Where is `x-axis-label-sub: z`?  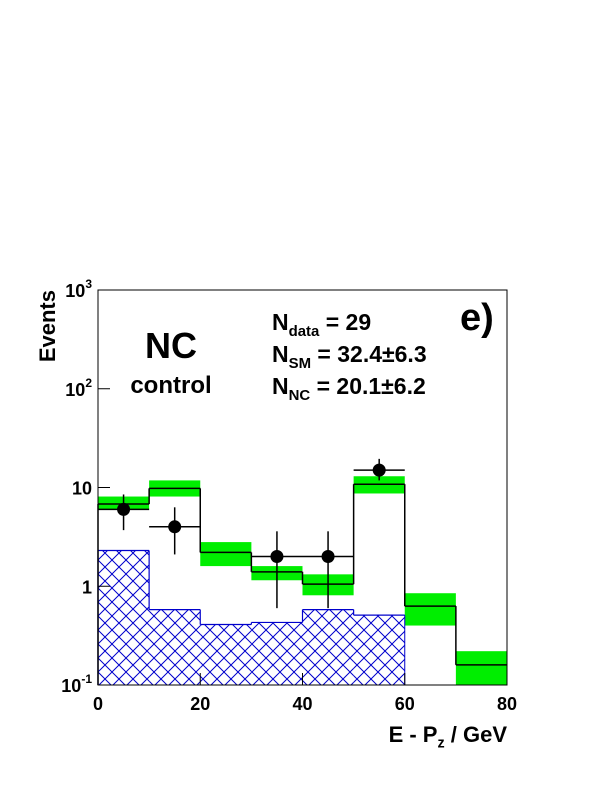 x-axis-label-sub: z is located at coordinates (440, 744).